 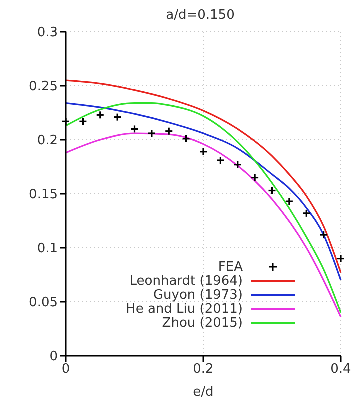 I want to click on y-tick-label: 0.05, so click(x=43, y=303).